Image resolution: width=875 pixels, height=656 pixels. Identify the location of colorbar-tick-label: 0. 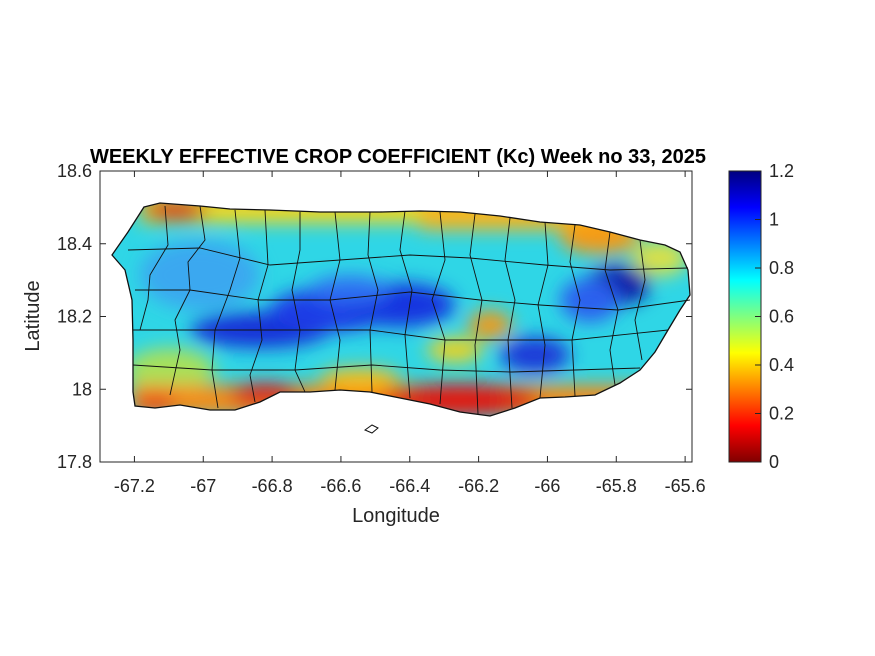
(774, 462).